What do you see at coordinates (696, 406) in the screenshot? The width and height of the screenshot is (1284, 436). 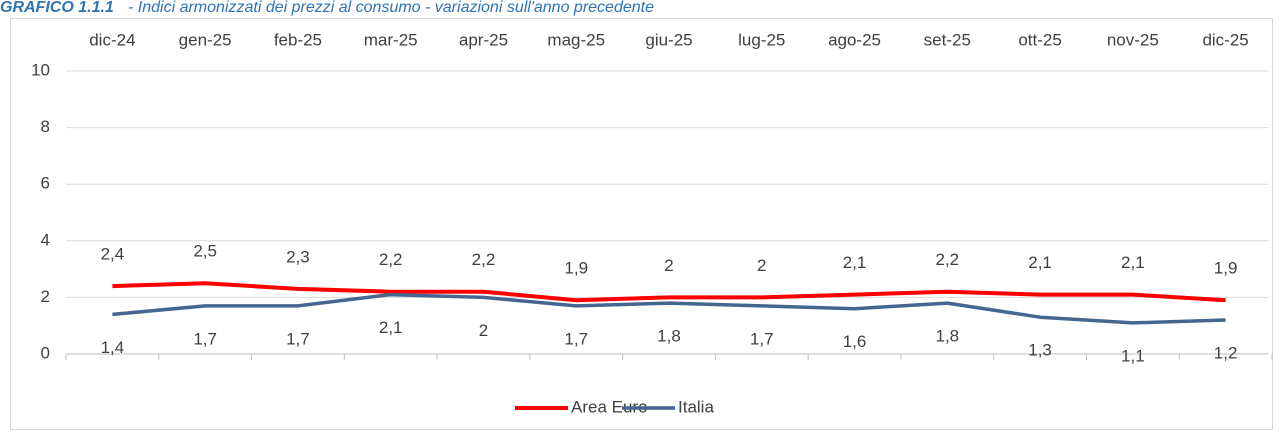 I see `legend-label: Italia` at bounding box center [696, 406].